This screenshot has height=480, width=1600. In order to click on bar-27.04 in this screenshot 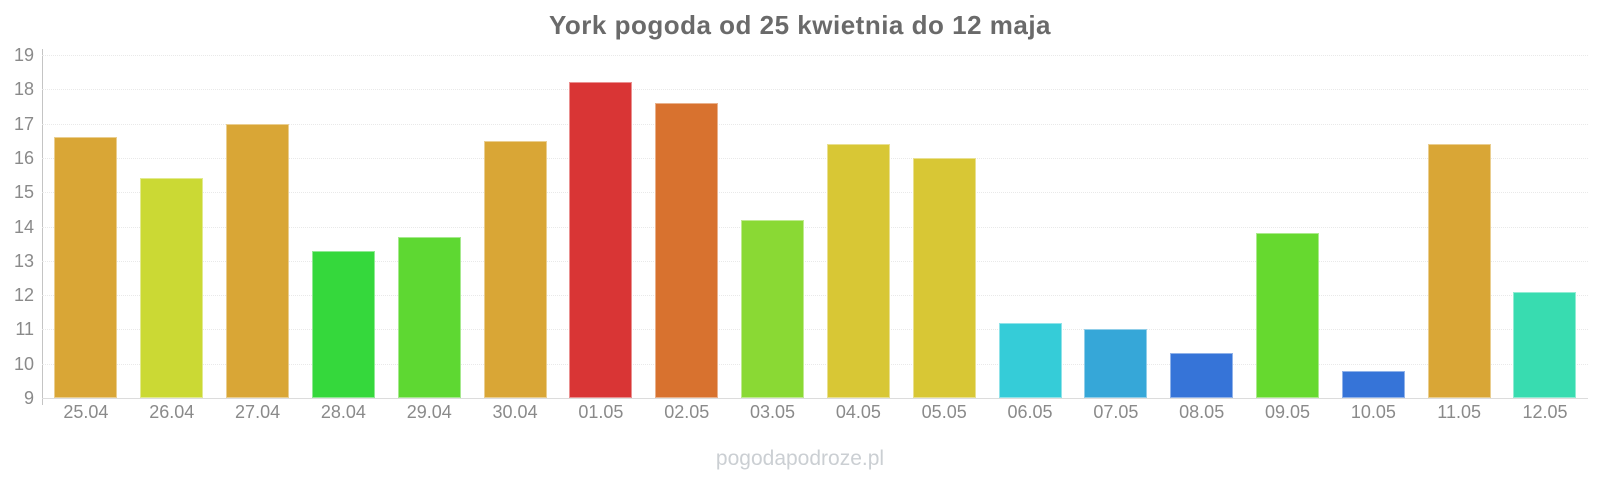, I will do `click(258, 260)`.